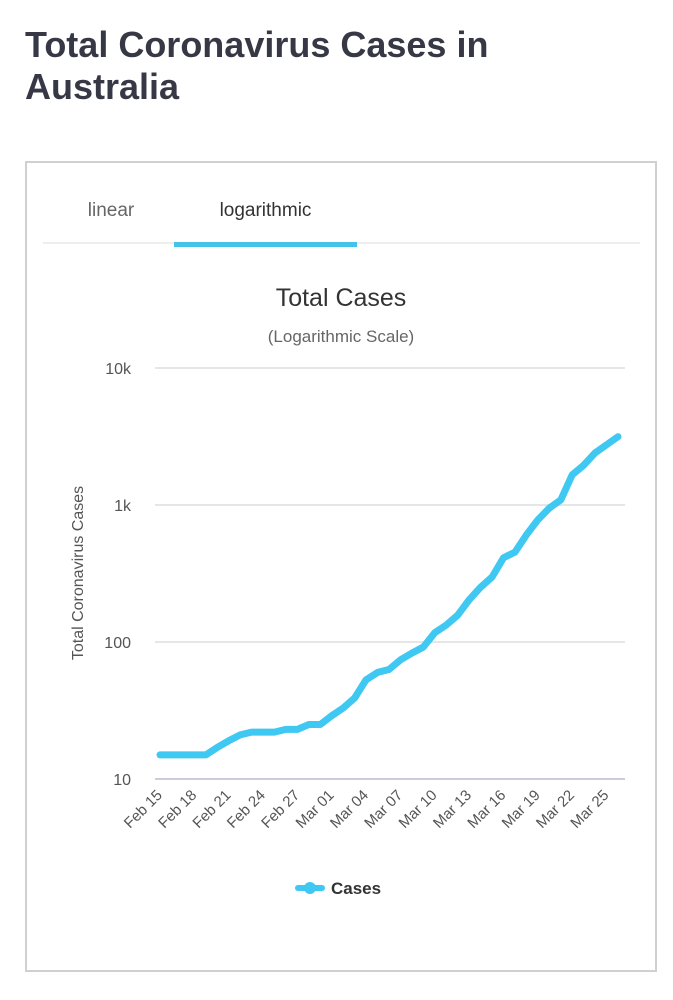 This screenshot has width=673, height=1000. Describe the element at coordinates (123, 506) in the screenshot. I see `y-tick-label: 1k` at that location.